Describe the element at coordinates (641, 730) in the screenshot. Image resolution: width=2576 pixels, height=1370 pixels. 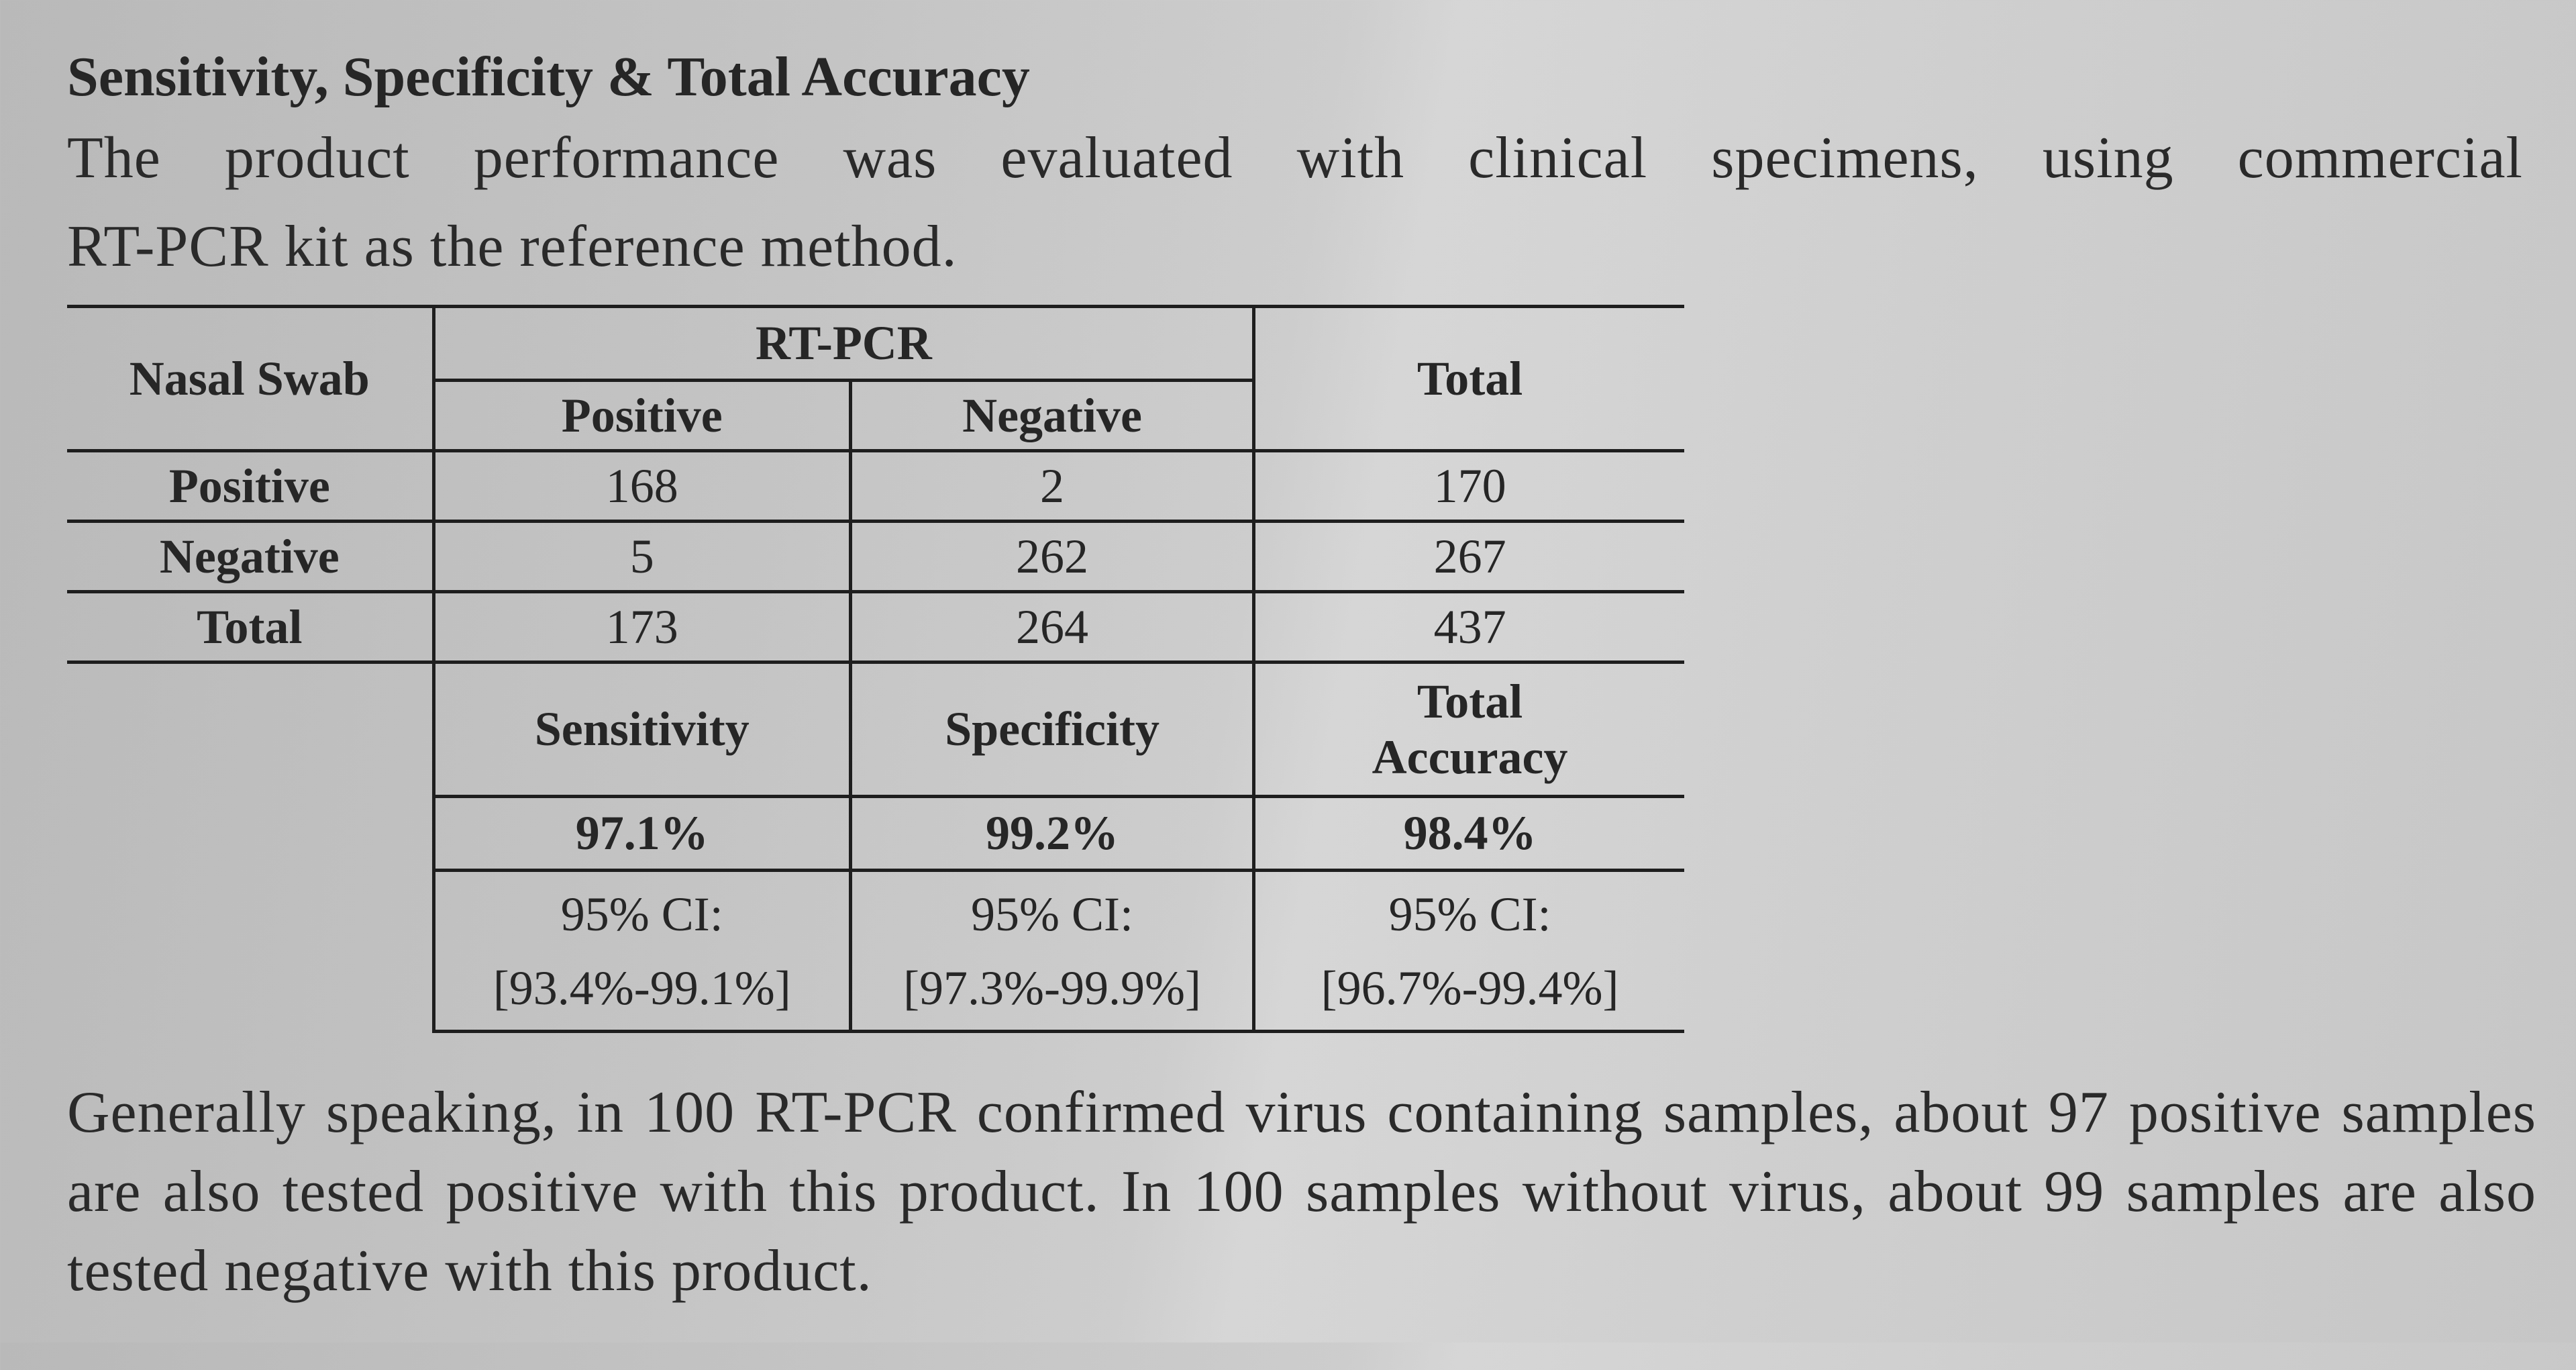
I see `sensitivity-label: Sensitivity` at that location.